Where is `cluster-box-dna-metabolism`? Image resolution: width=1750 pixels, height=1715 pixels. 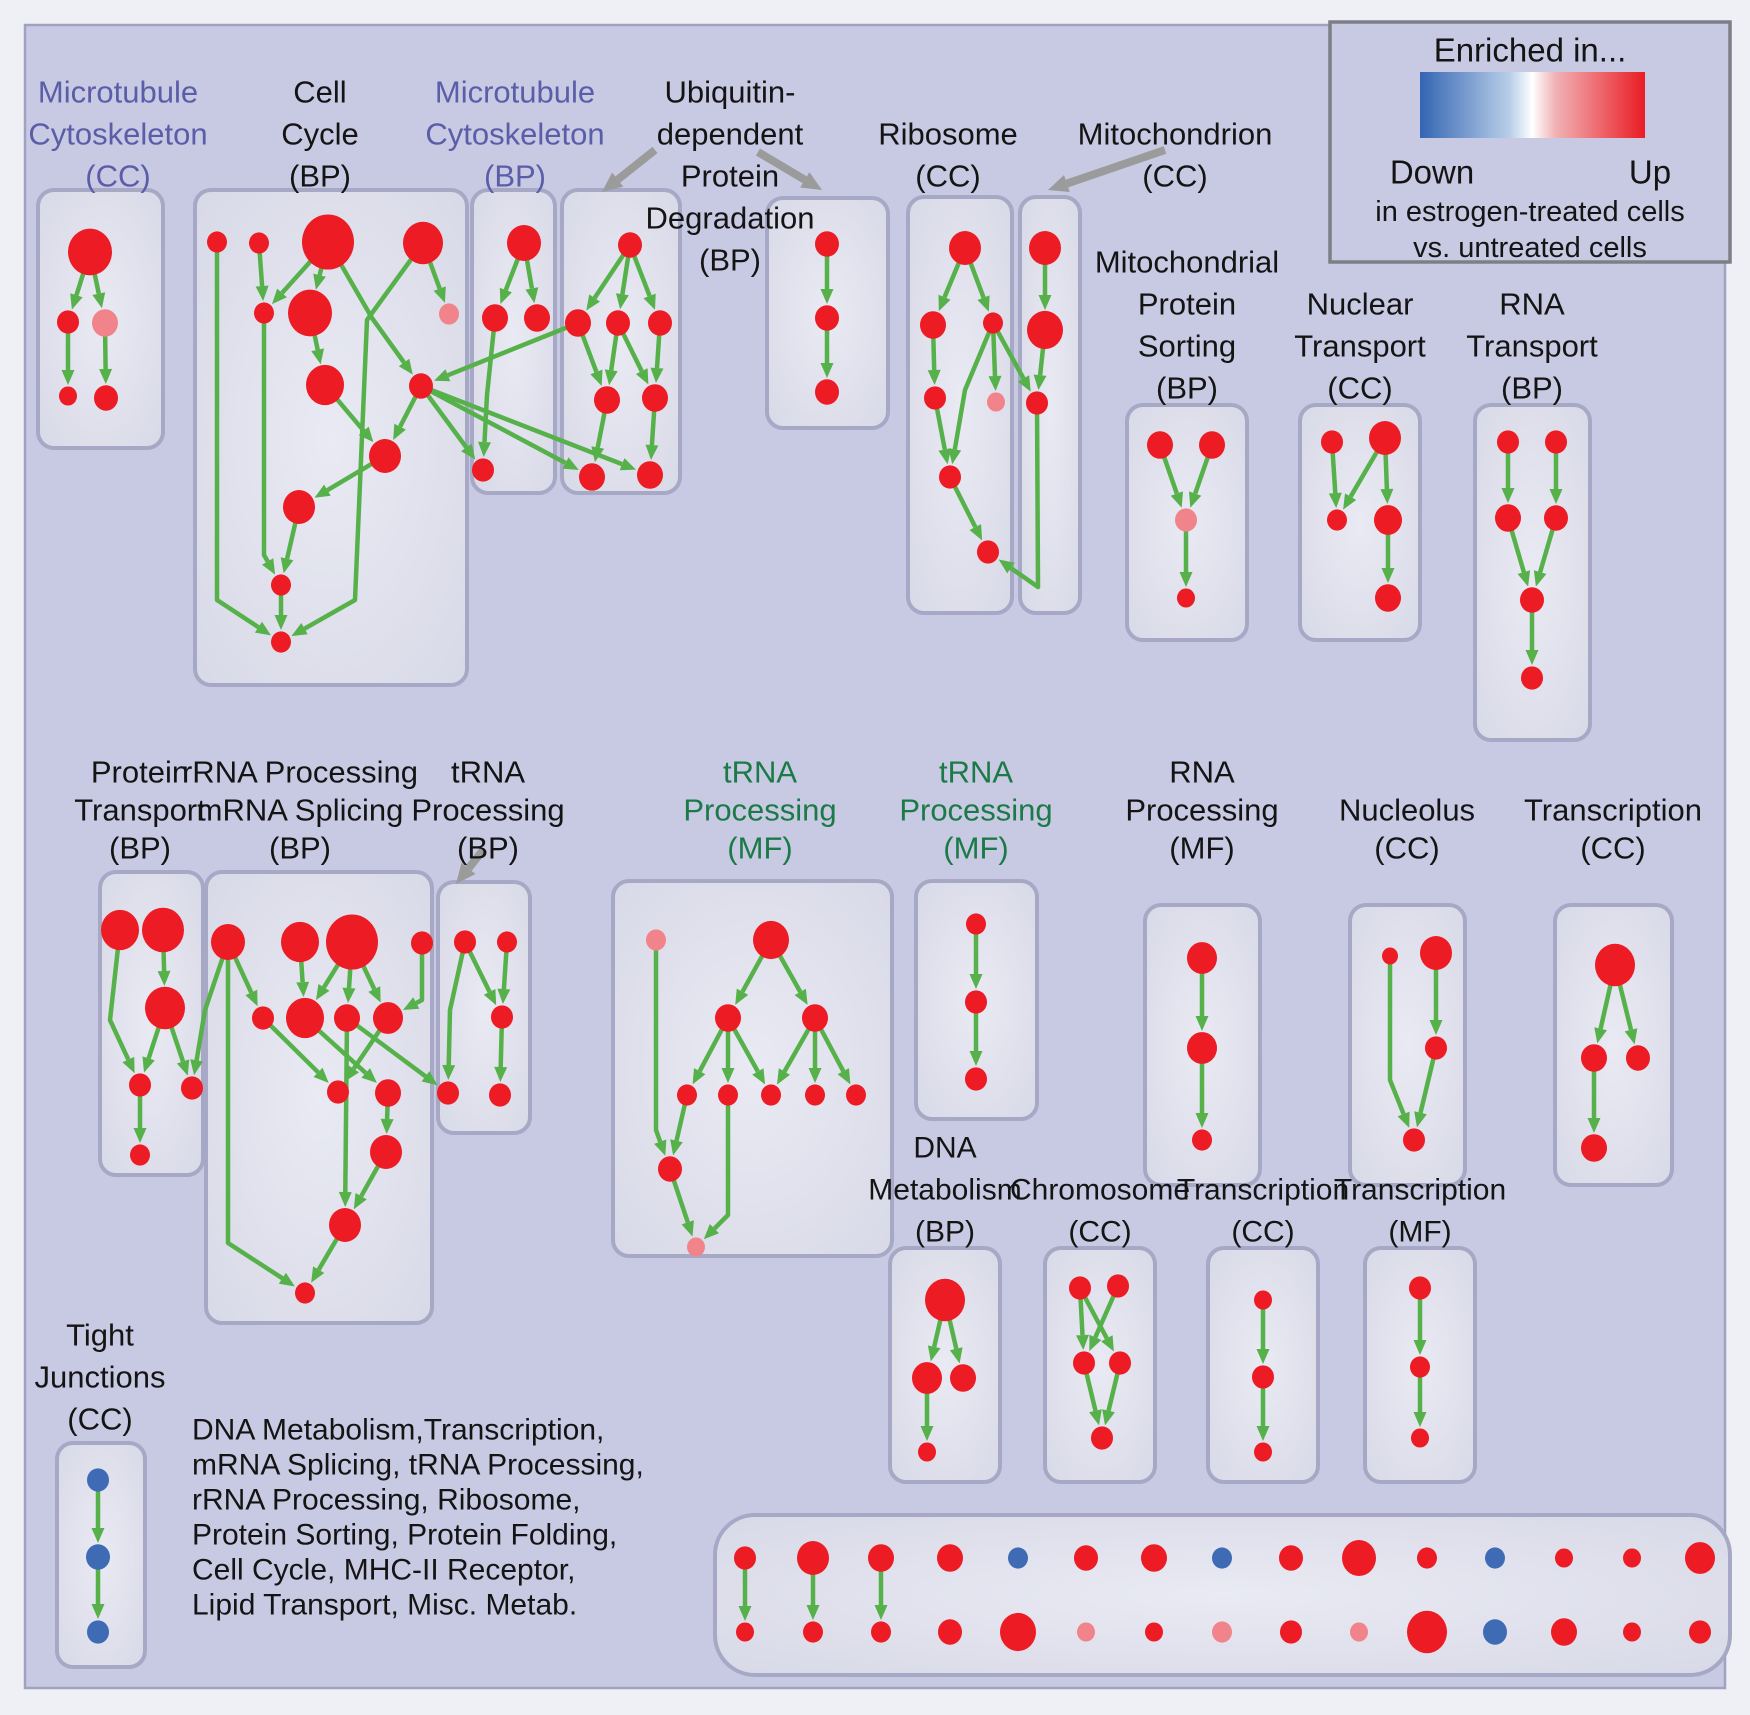 cluster-box-dna-metabolism is located at coordinates (945, 1365).